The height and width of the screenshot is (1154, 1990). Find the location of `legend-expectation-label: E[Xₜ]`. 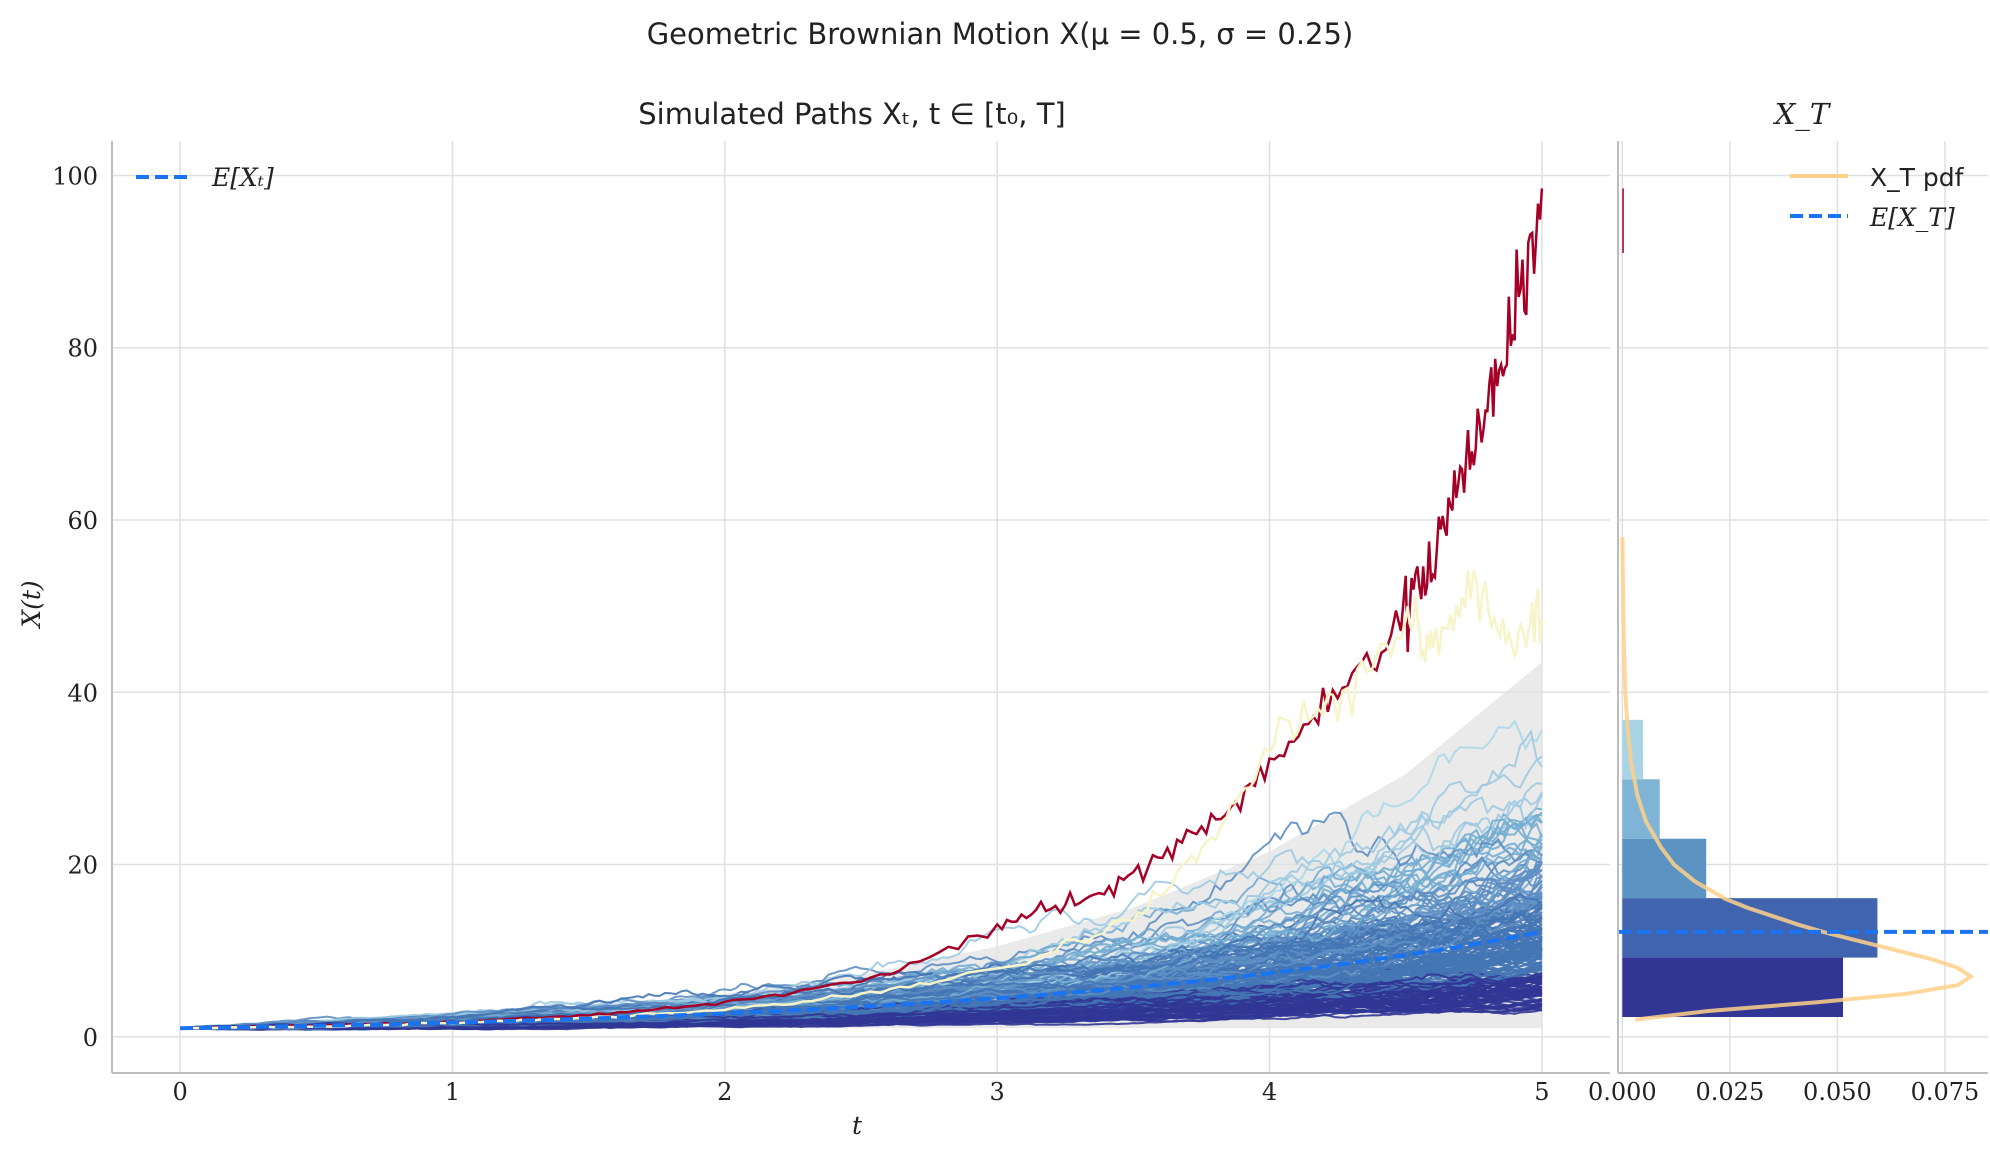

legend-expectation-label: E[Xₜ] is located at coordinates (242, 177).